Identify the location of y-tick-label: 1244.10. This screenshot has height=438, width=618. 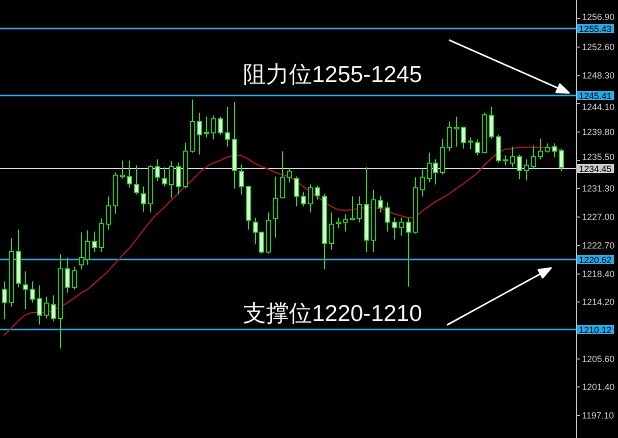
(598, 107).